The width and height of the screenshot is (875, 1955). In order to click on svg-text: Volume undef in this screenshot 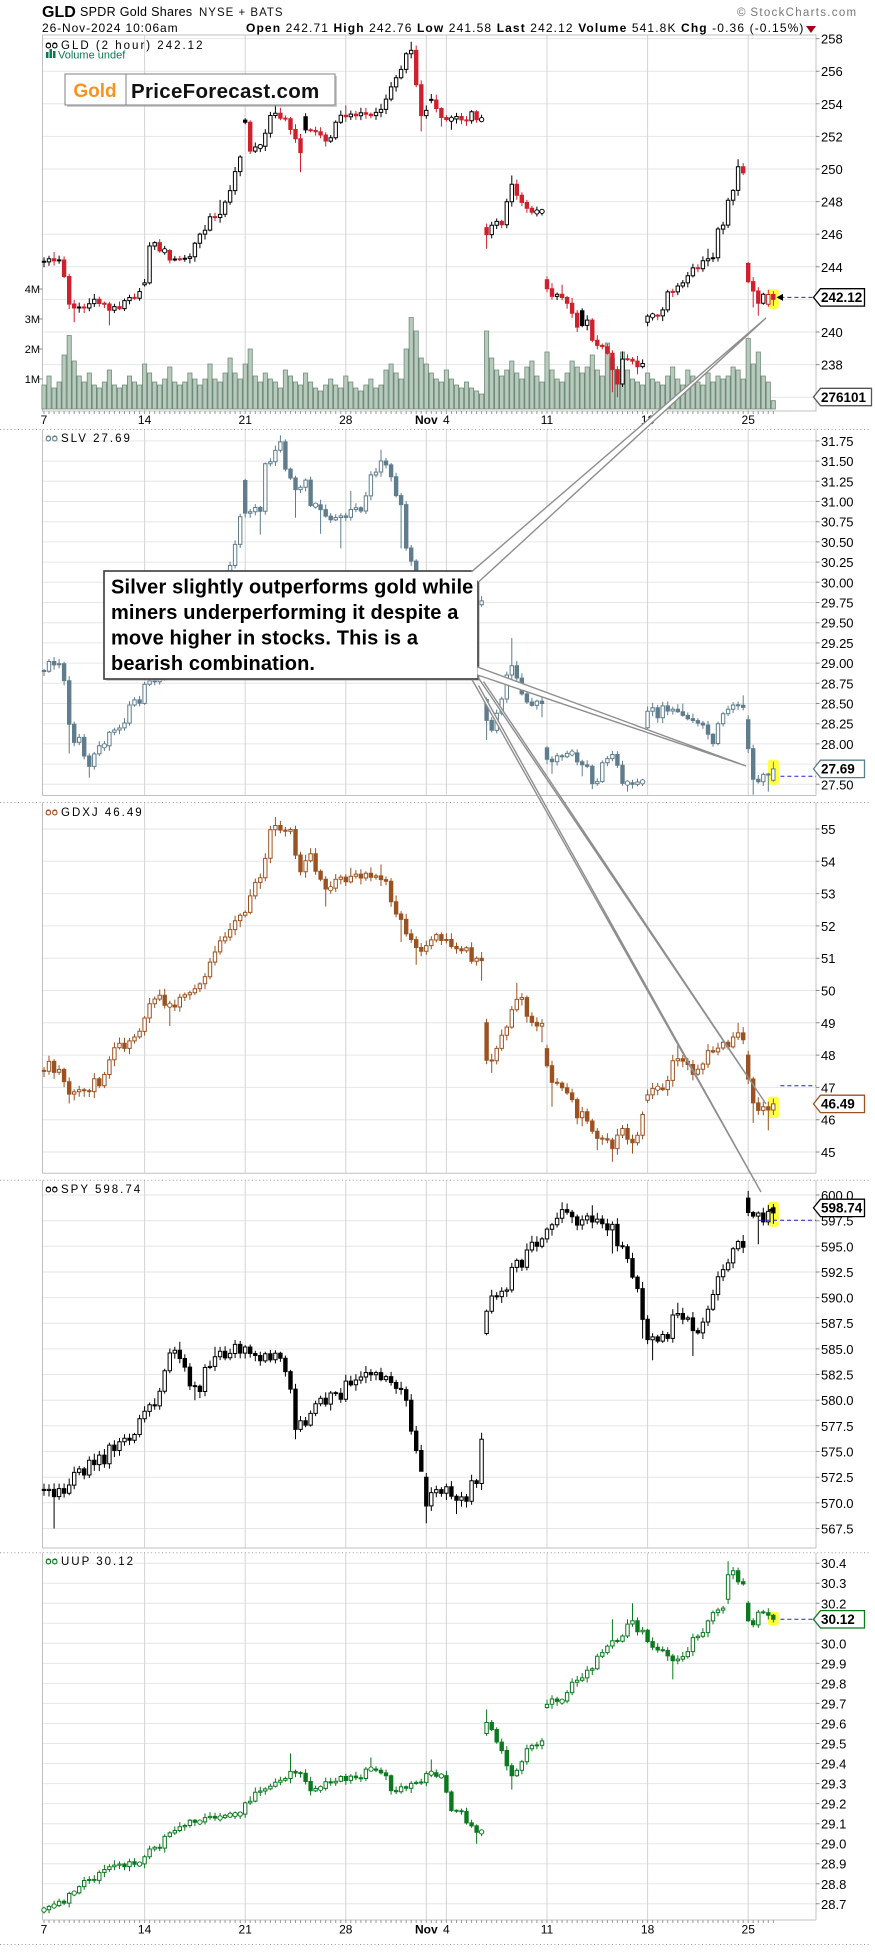, I will do `click(92, 56)`.